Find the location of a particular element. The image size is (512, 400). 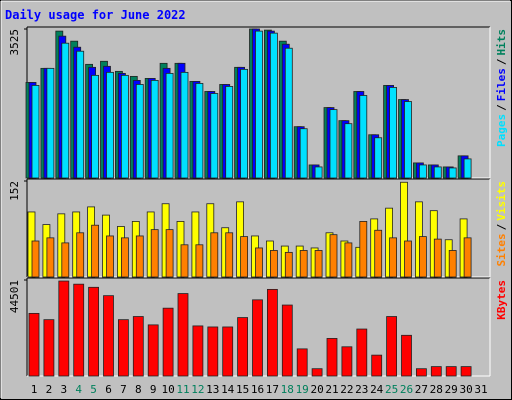

x-tick-label: 18 is located at coordinates (287, 389).